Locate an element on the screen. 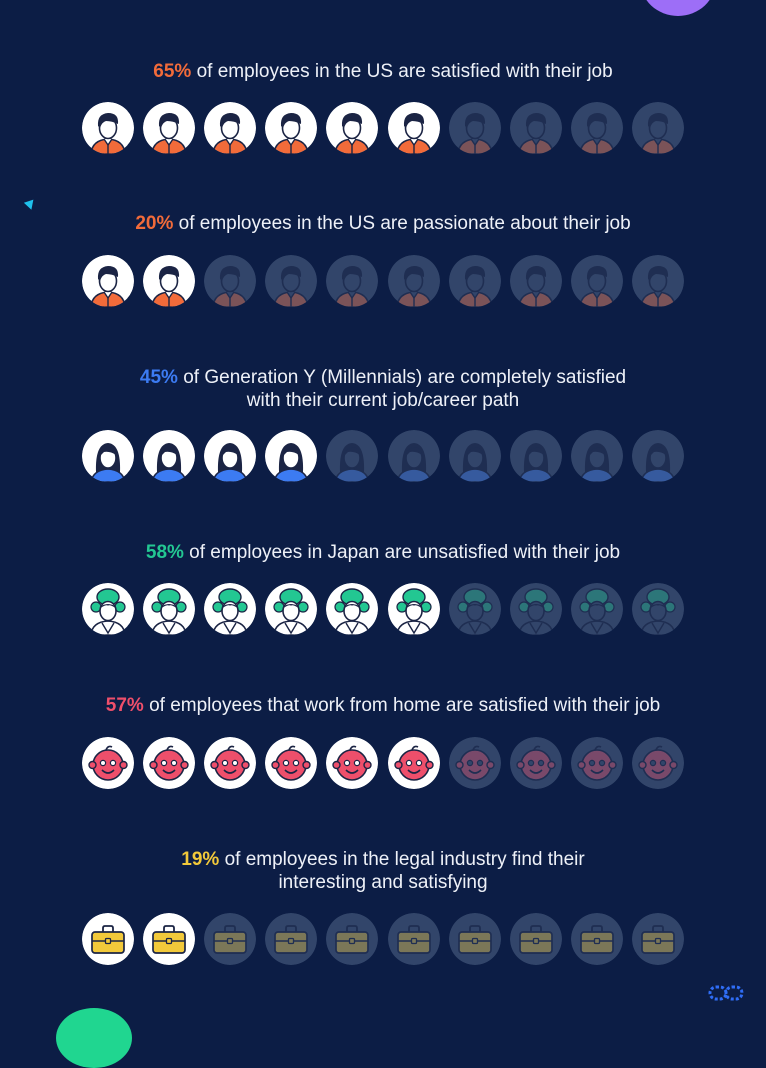 The image size is (766, 1068). stat-percent: 58% is located at coordinates (164, 552).